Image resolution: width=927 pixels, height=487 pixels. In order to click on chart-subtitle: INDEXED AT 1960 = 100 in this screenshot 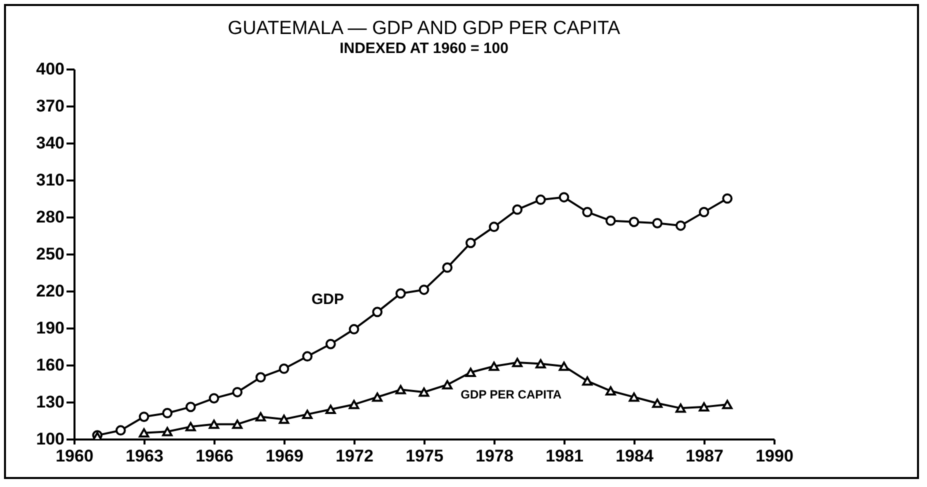, I will do `click(424, 48)`.